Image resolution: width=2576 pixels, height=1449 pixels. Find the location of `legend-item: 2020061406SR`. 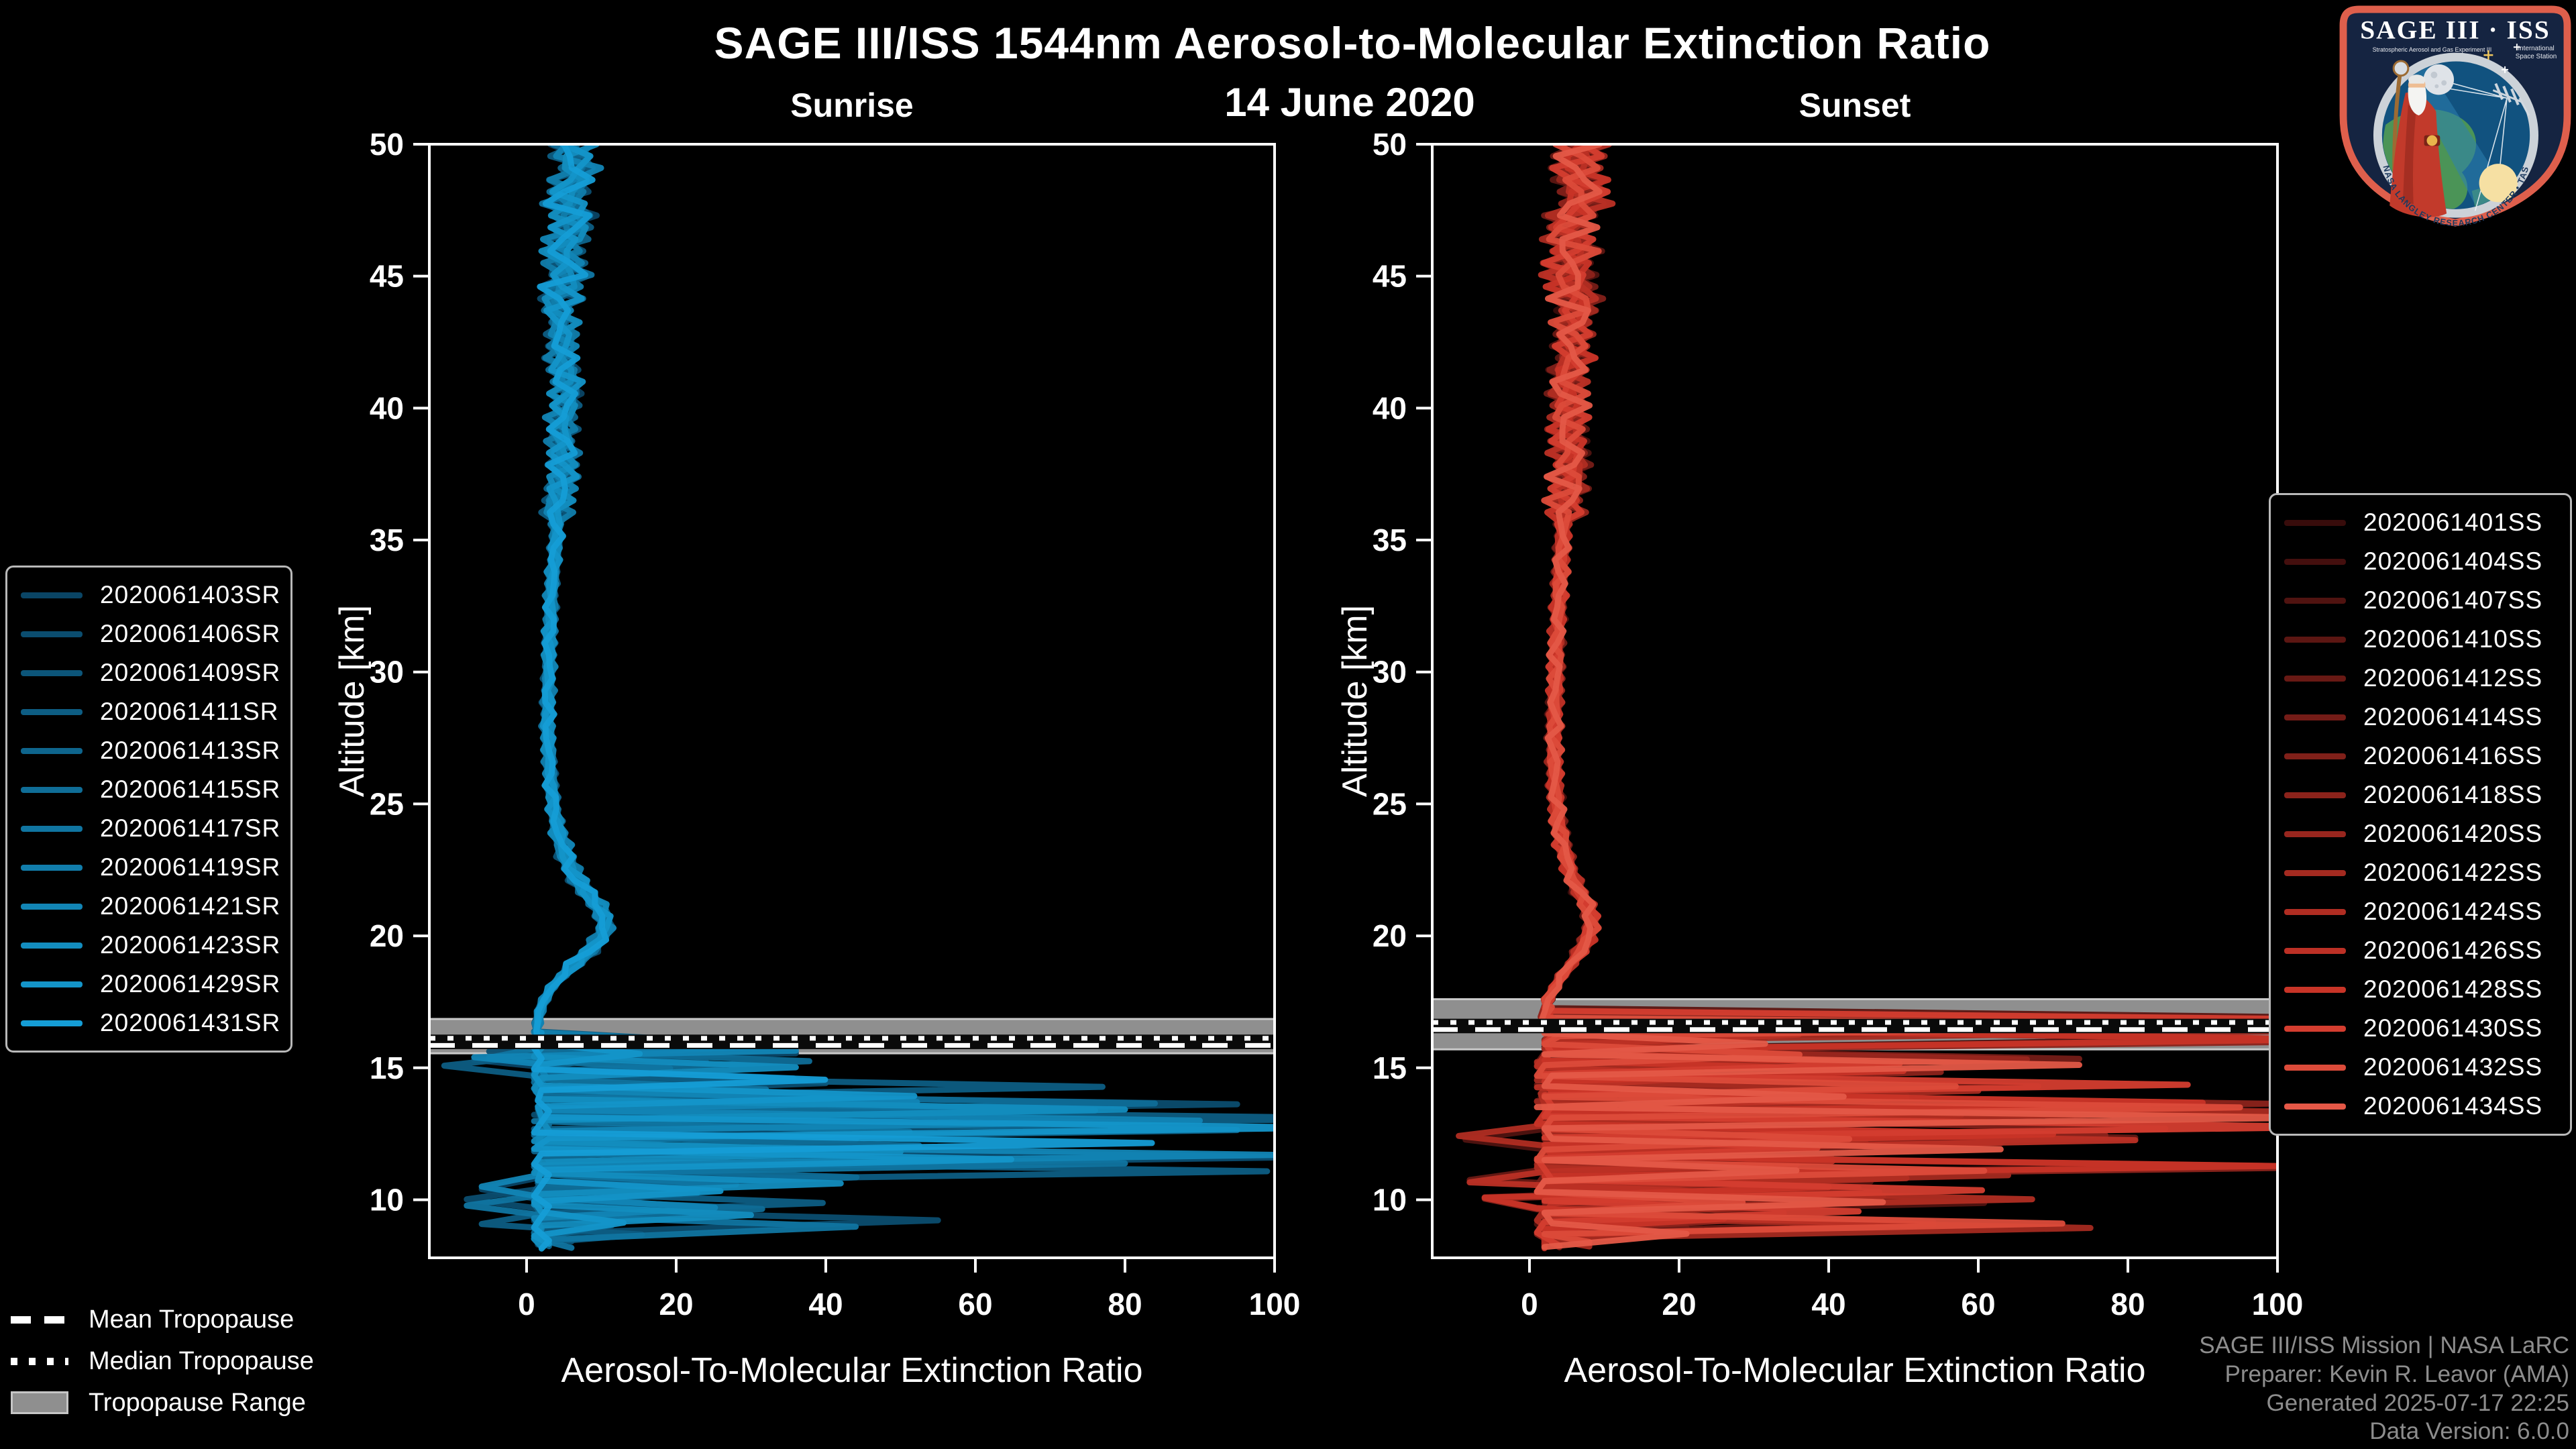

legend-item: 2020061406SR is located at coordinates (150, 634).